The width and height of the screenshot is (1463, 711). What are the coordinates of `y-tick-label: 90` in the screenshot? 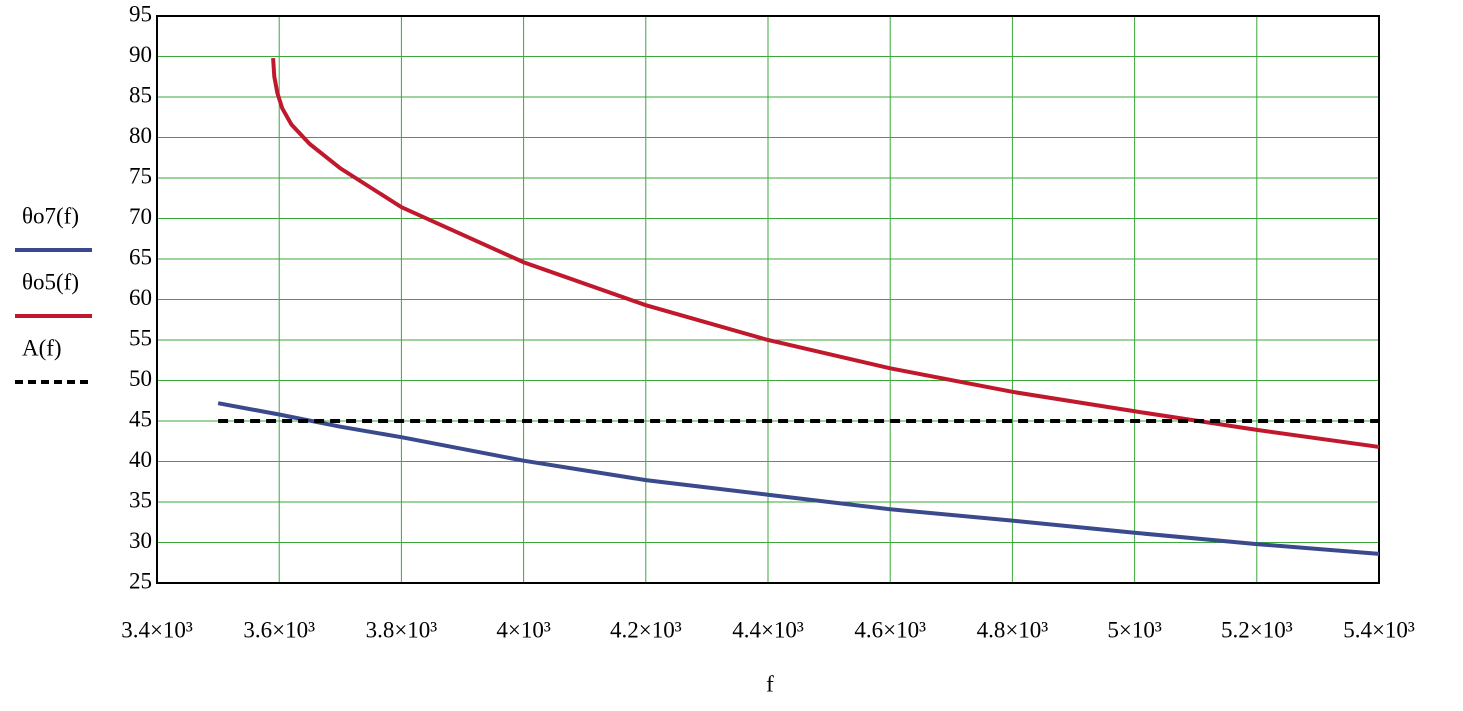 It's located at (140, 54).